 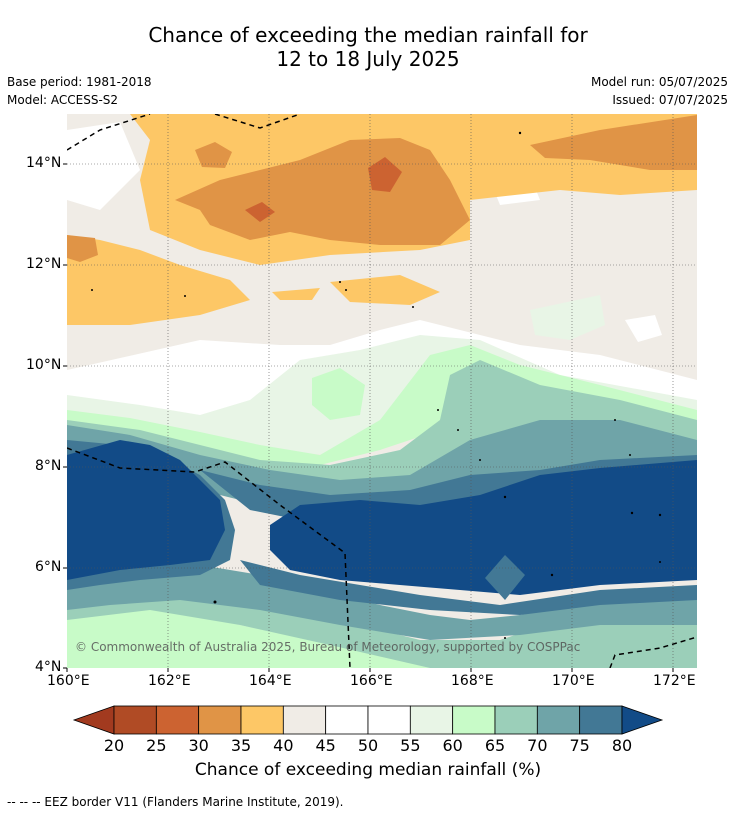 What do you see at coordinates (382, 405) in the screenshot?
I see `region-65-band` at bounding box center [382, 405].